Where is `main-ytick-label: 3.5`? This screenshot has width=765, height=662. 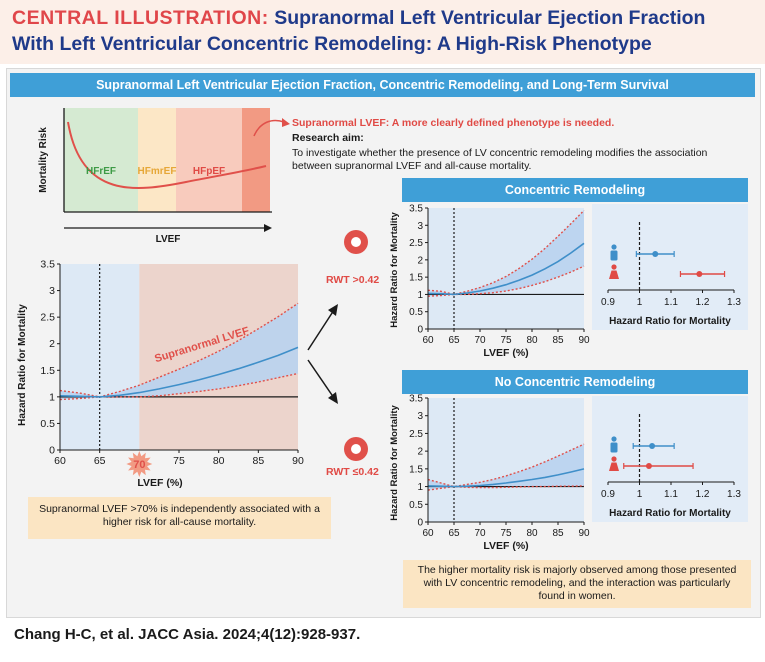
main-ytick-label: 3.5 is located at coordinates (47, 265).